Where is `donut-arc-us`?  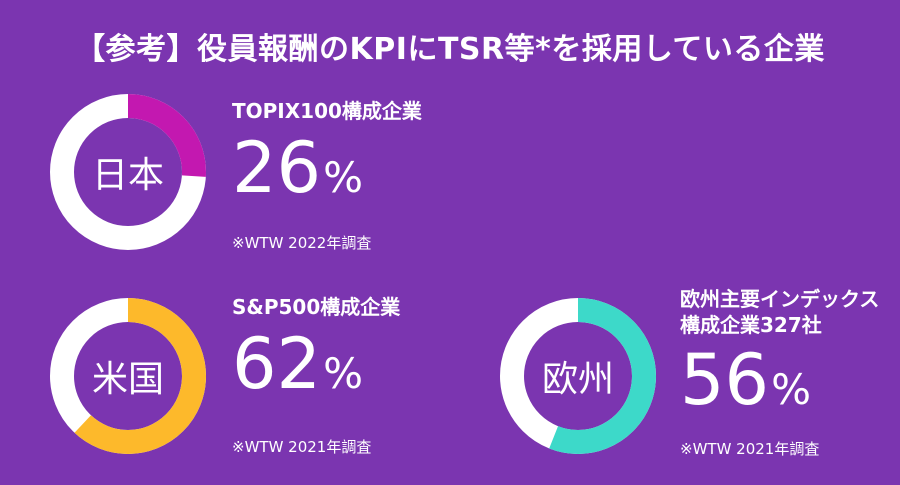
donut-arc-us is located at coordinates (128, 376).